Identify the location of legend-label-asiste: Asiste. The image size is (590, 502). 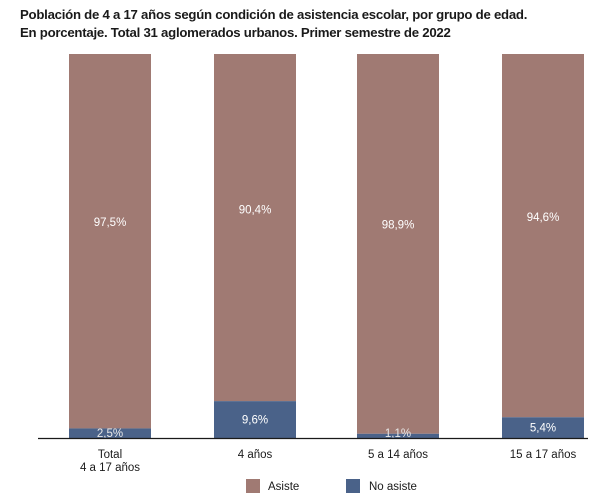
(283, 487).